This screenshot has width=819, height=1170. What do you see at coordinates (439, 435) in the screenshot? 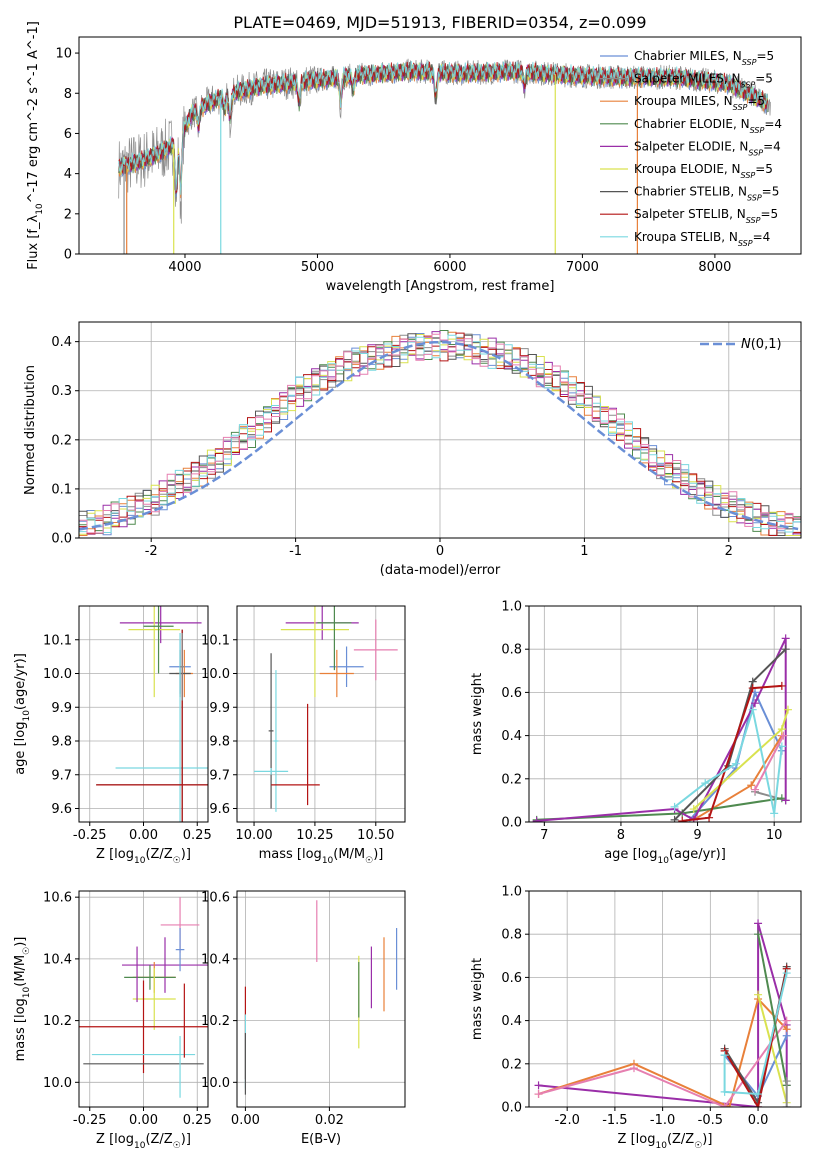
I see `normal-curve` at bounding box center [439, 435].